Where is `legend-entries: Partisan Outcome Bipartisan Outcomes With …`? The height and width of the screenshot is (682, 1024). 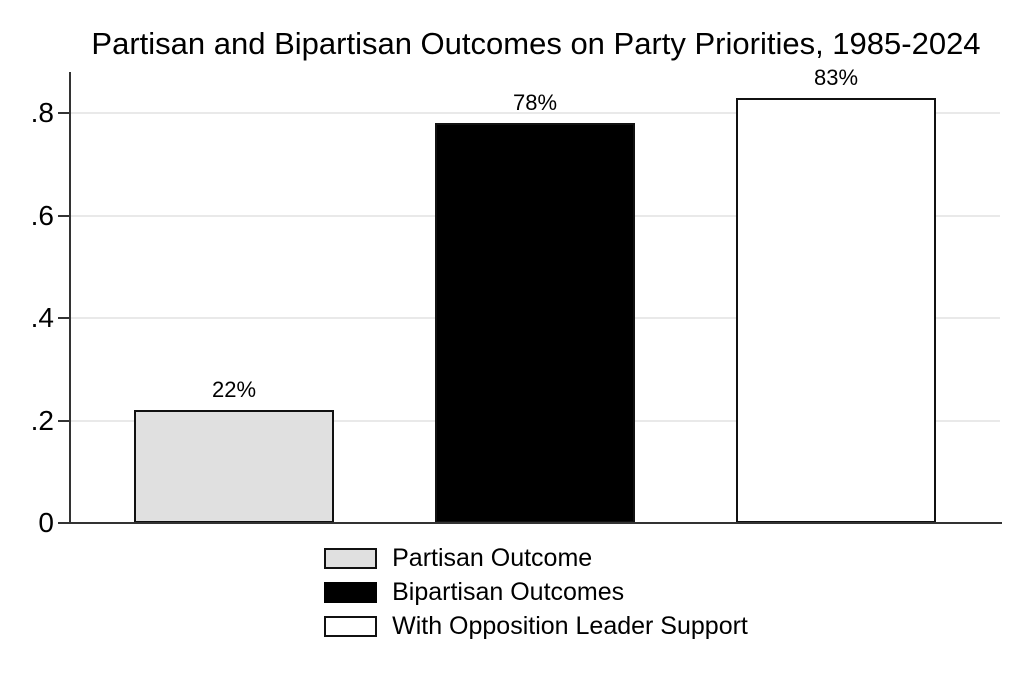 legend-entries: Partisan Outcome Bipartisan Outcomes With … is located at coordinates (536, 592).